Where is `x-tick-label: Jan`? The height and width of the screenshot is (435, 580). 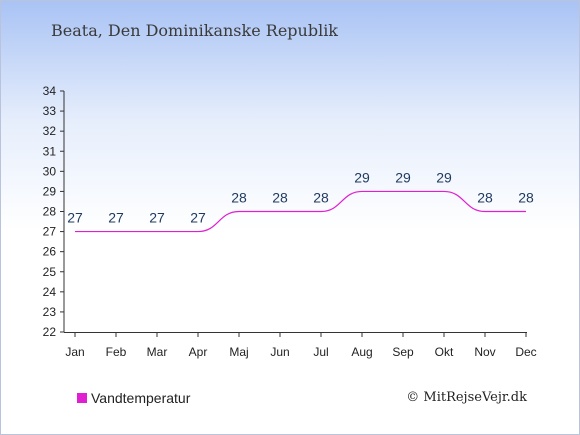
x-tick-label: Jan is located at coordinates (74, 352).